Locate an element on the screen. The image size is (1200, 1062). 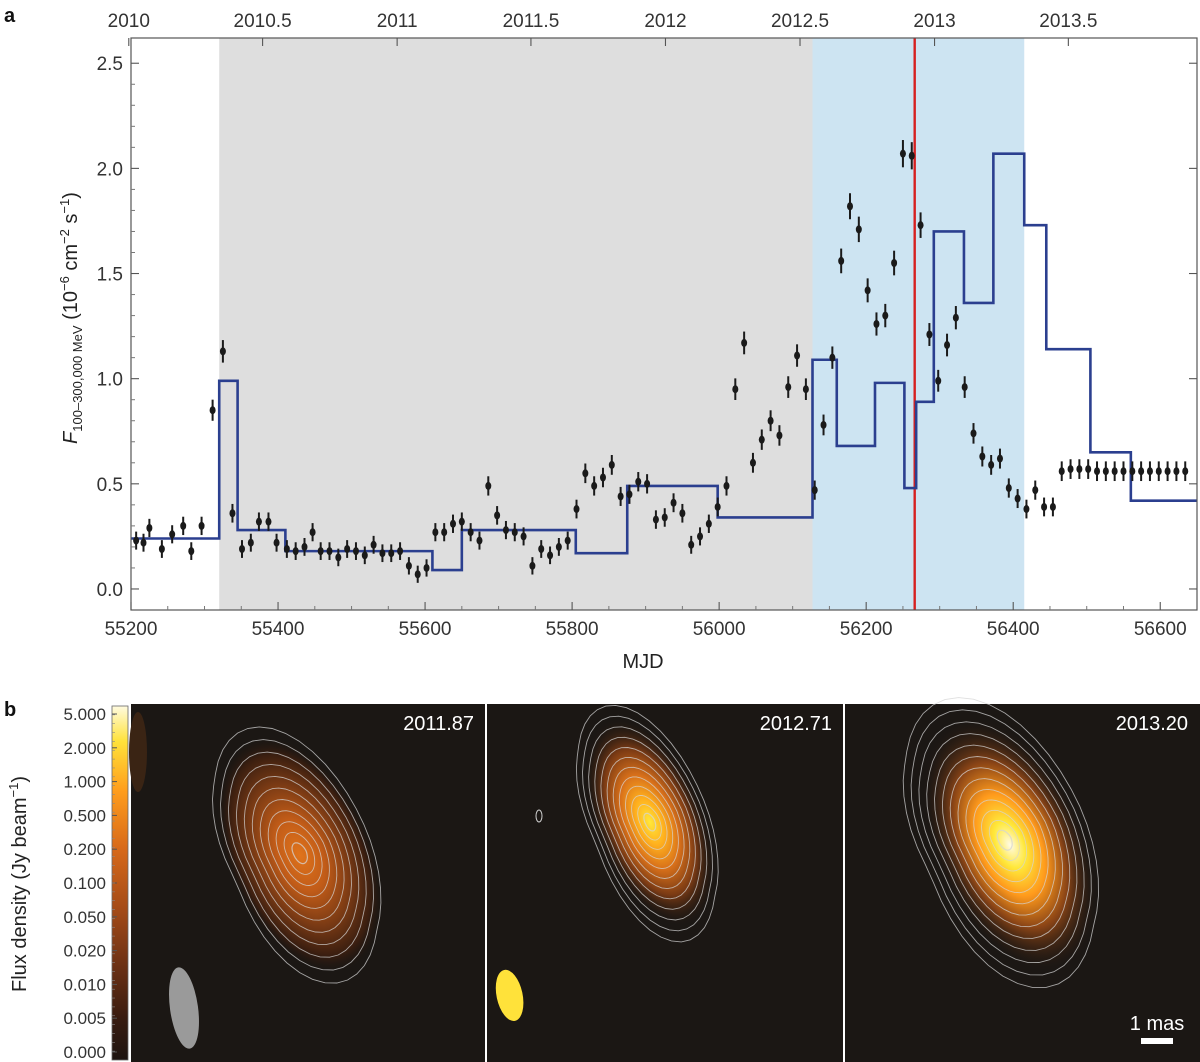
vlbi-map-3: 2013.20 1 mas is located at coordinates (1022, 879).